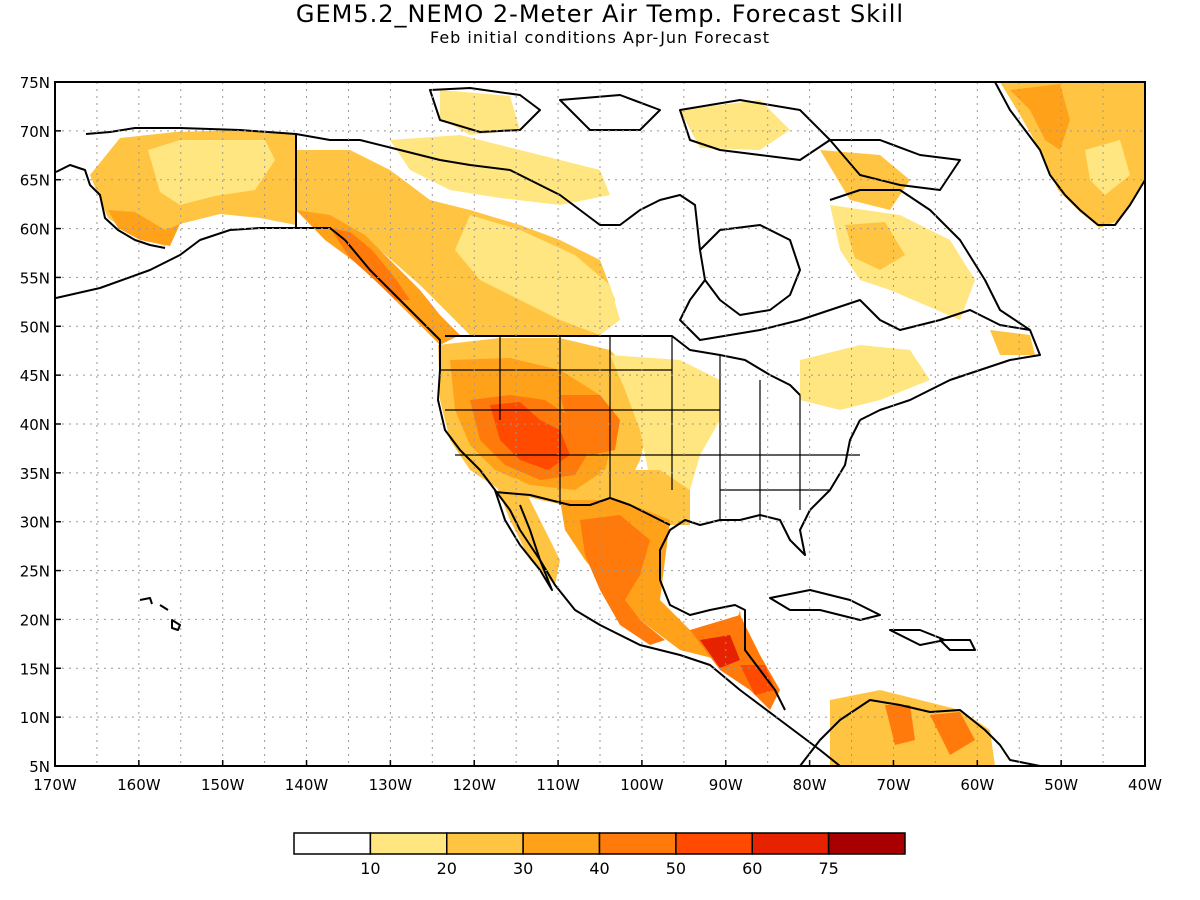 The image size is (1200, 900). Describe the element at coordinates (872, 620) in the screenshot. I see `coast-cuba` at that location.